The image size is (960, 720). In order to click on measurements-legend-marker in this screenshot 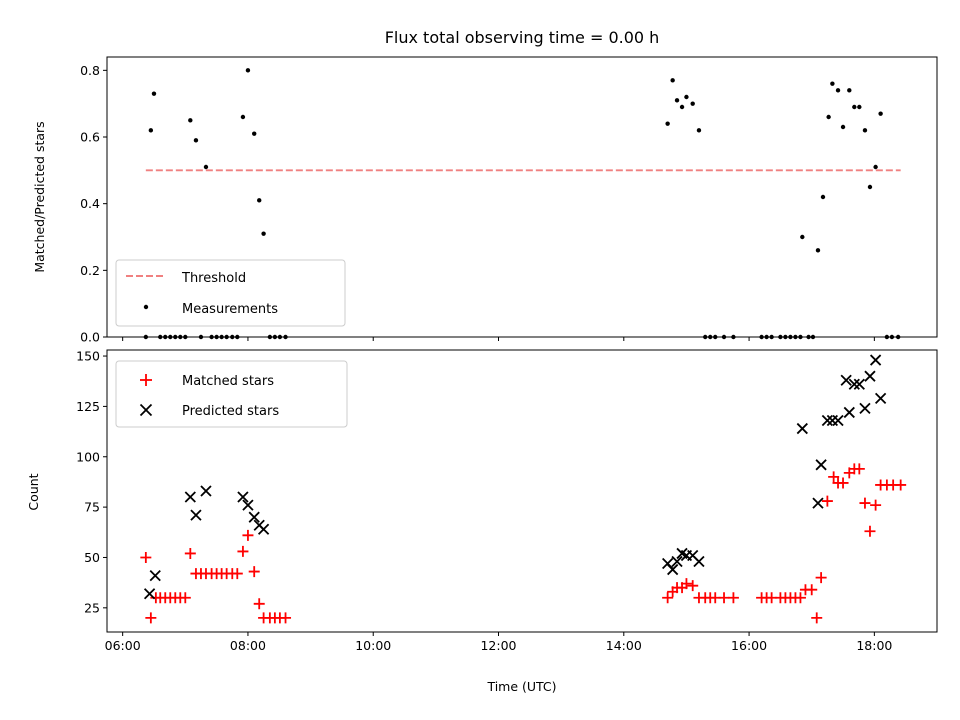, I will do `click(146, 307)`.